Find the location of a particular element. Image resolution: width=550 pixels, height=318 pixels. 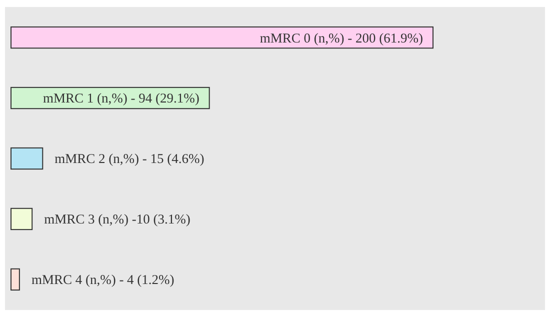

y-tick-label: mMRC 2 (n,%) - 15 (4.6%) is located at coordinates (129, 158).